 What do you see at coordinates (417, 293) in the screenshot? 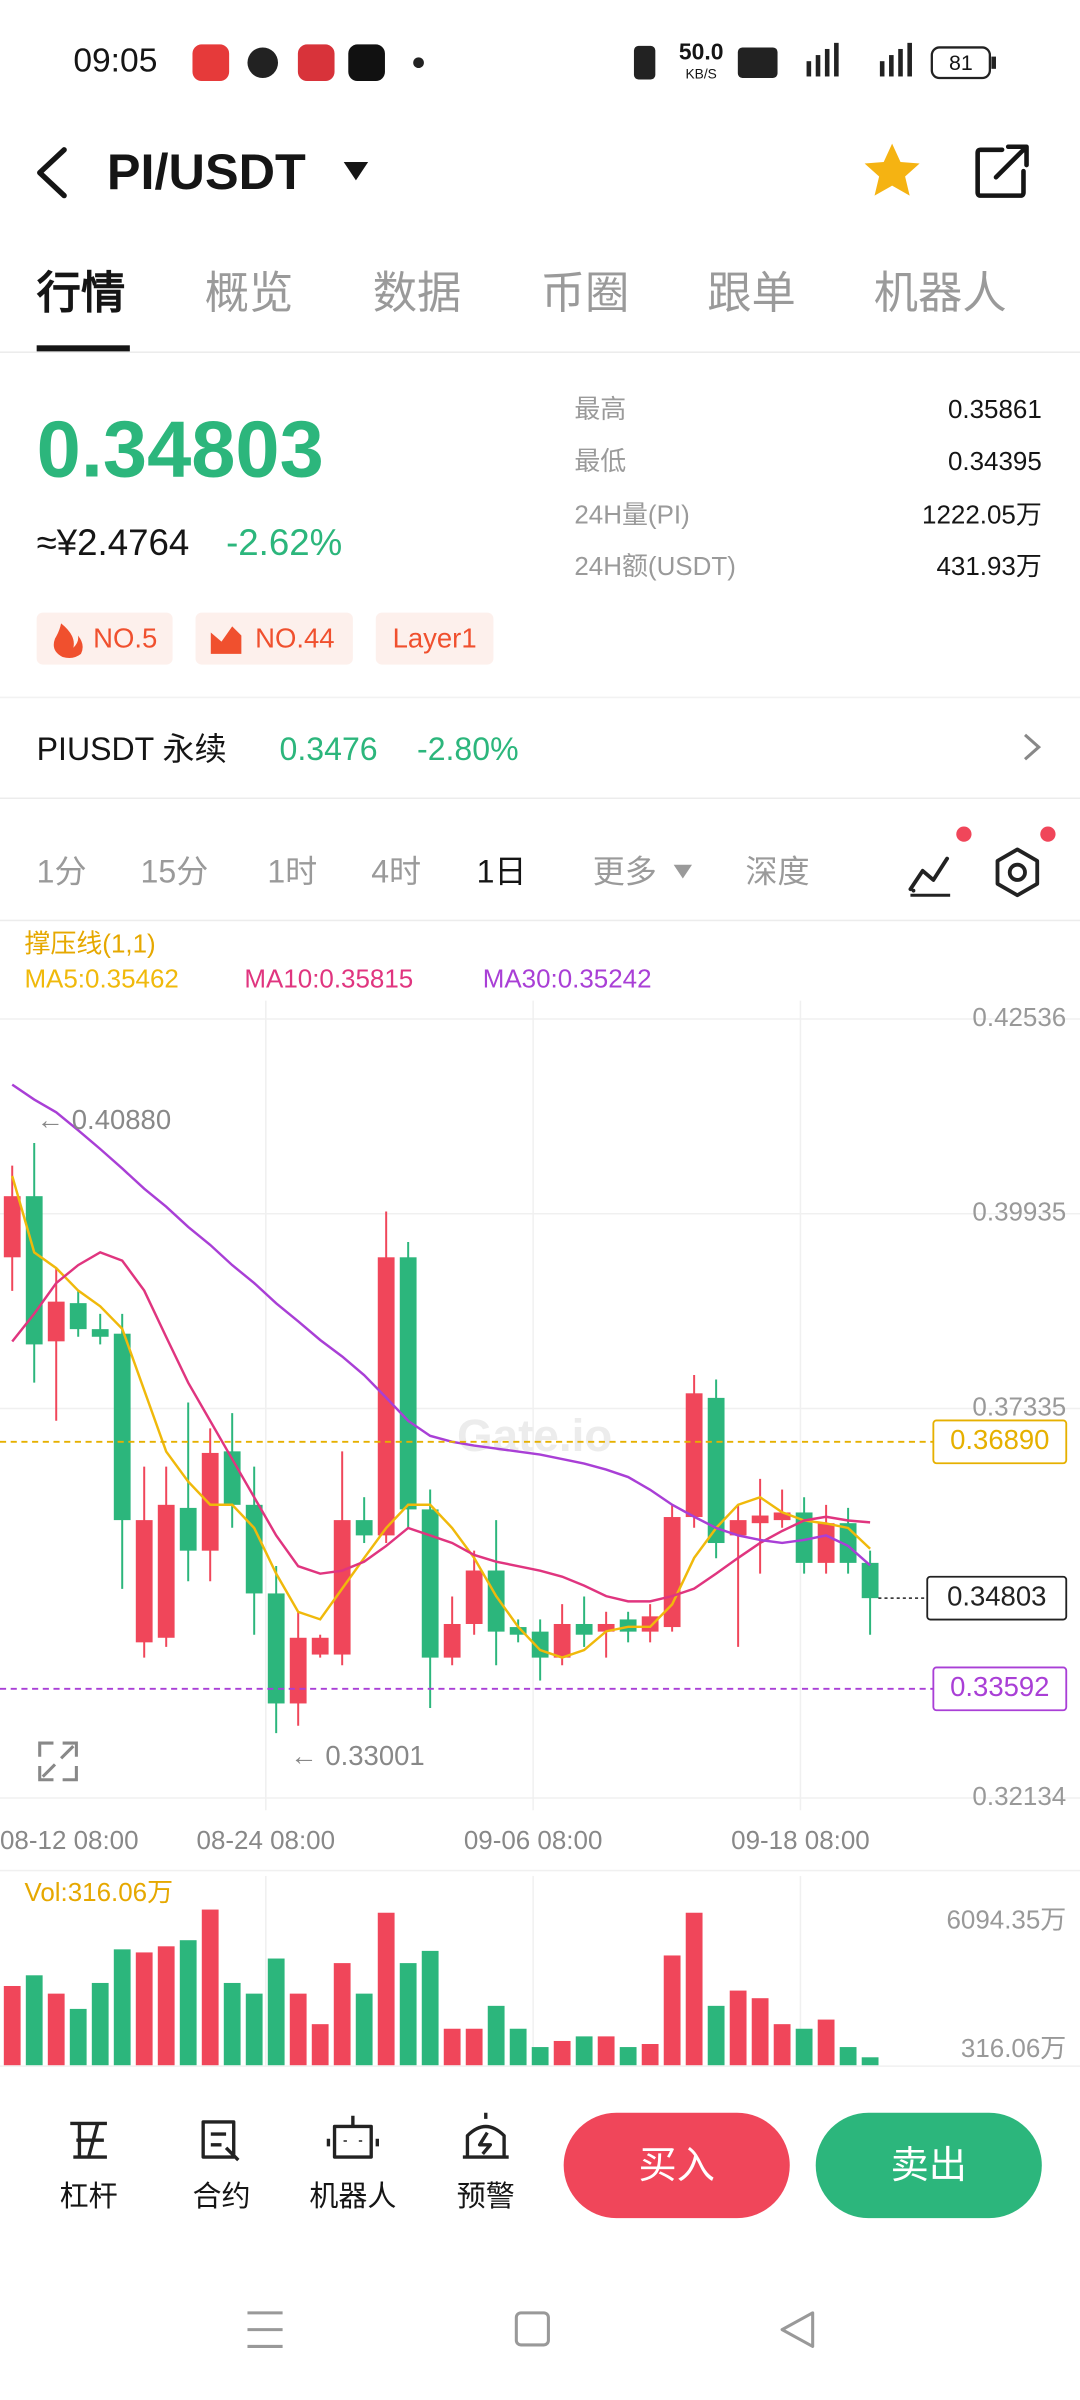
I see `tab: 数据` at bounding box center [417, 293].